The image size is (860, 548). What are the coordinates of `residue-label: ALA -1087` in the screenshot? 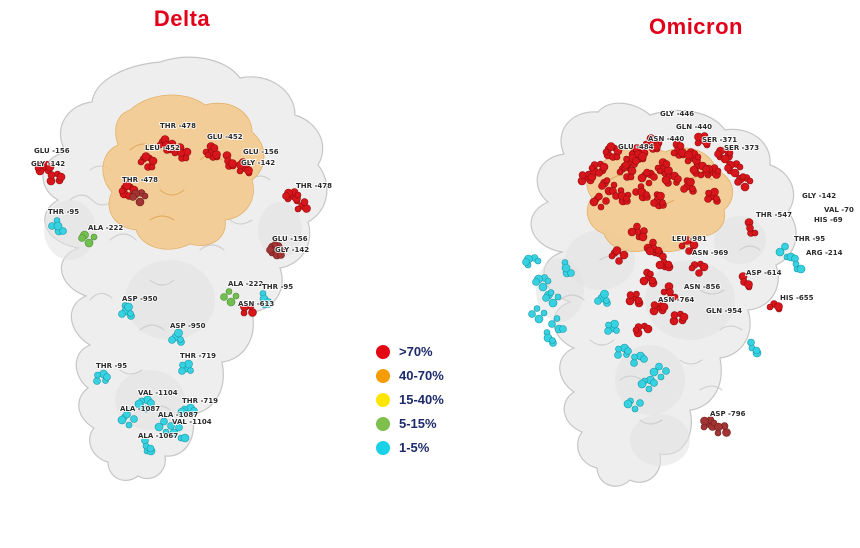 It's located at (140, 409).